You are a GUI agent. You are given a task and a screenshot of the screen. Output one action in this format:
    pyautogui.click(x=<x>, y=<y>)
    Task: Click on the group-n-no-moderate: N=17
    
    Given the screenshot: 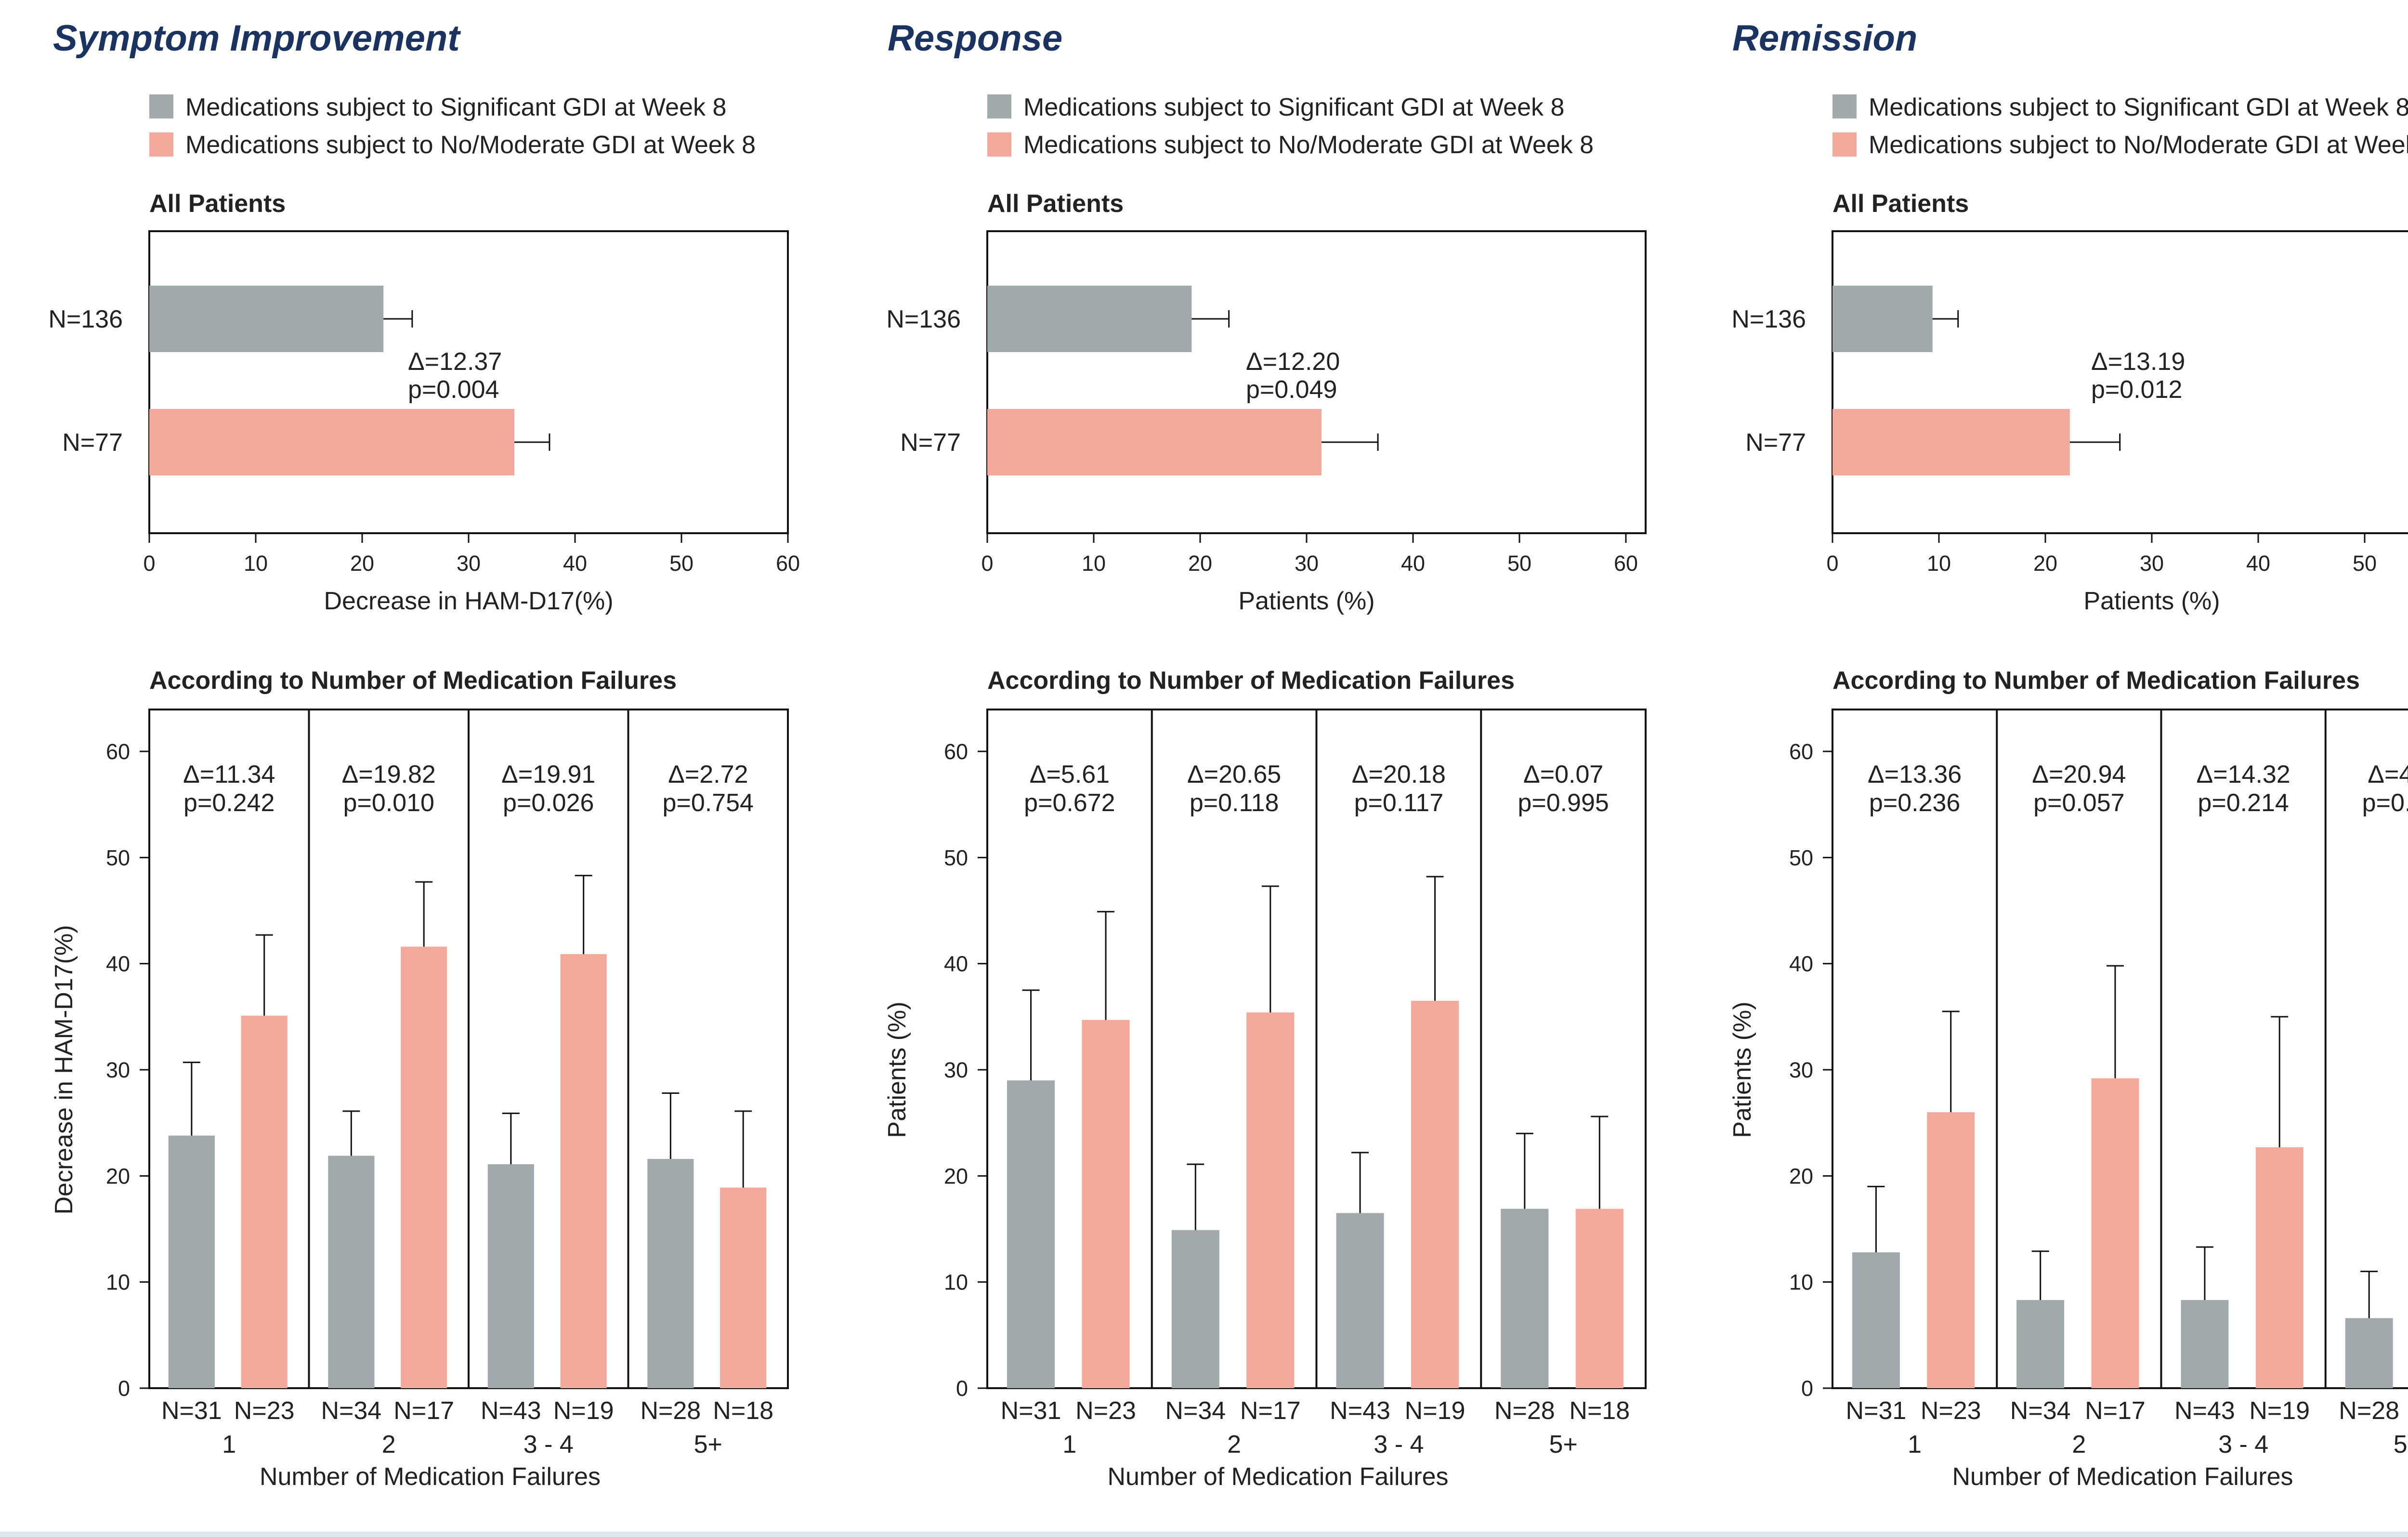 What is the action you would take?
    pyautogui.click(x=2115, y=1411)
    